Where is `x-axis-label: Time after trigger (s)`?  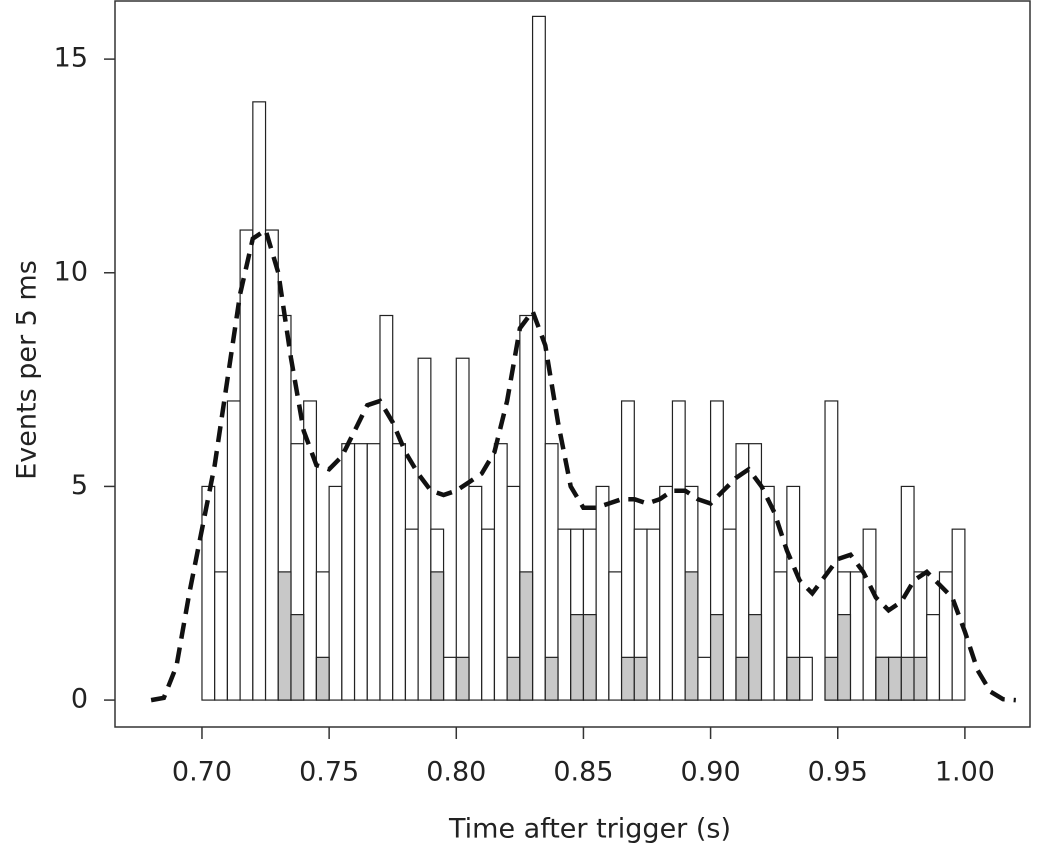 x-axis-label: Time after trigger (s) is located at coordinates (589, 829).